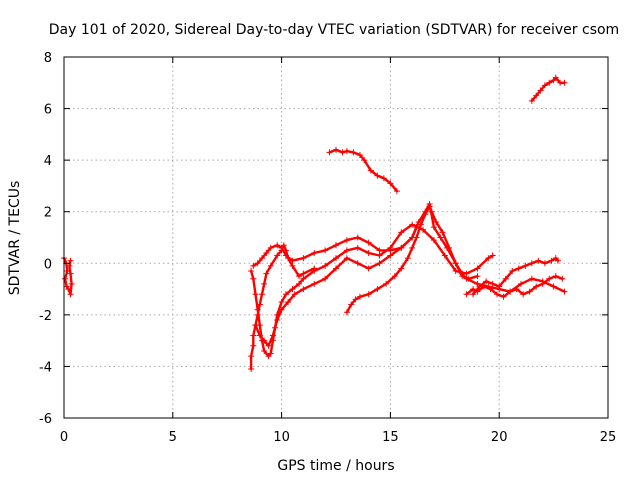 The image size is (640, 484). I want to click on data-series-arc-f, so click(455, 259).